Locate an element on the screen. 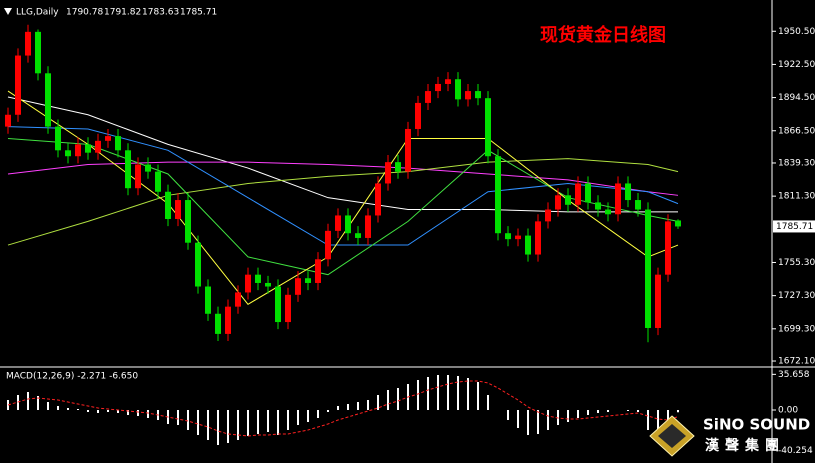  symbol: LLG,Daily is located at coordinates (37, 13).